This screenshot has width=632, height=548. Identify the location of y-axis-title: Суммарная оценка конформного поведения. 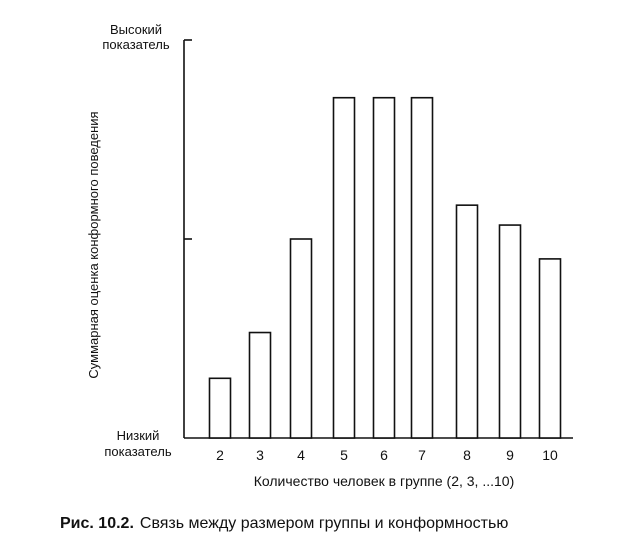
(93, 244).